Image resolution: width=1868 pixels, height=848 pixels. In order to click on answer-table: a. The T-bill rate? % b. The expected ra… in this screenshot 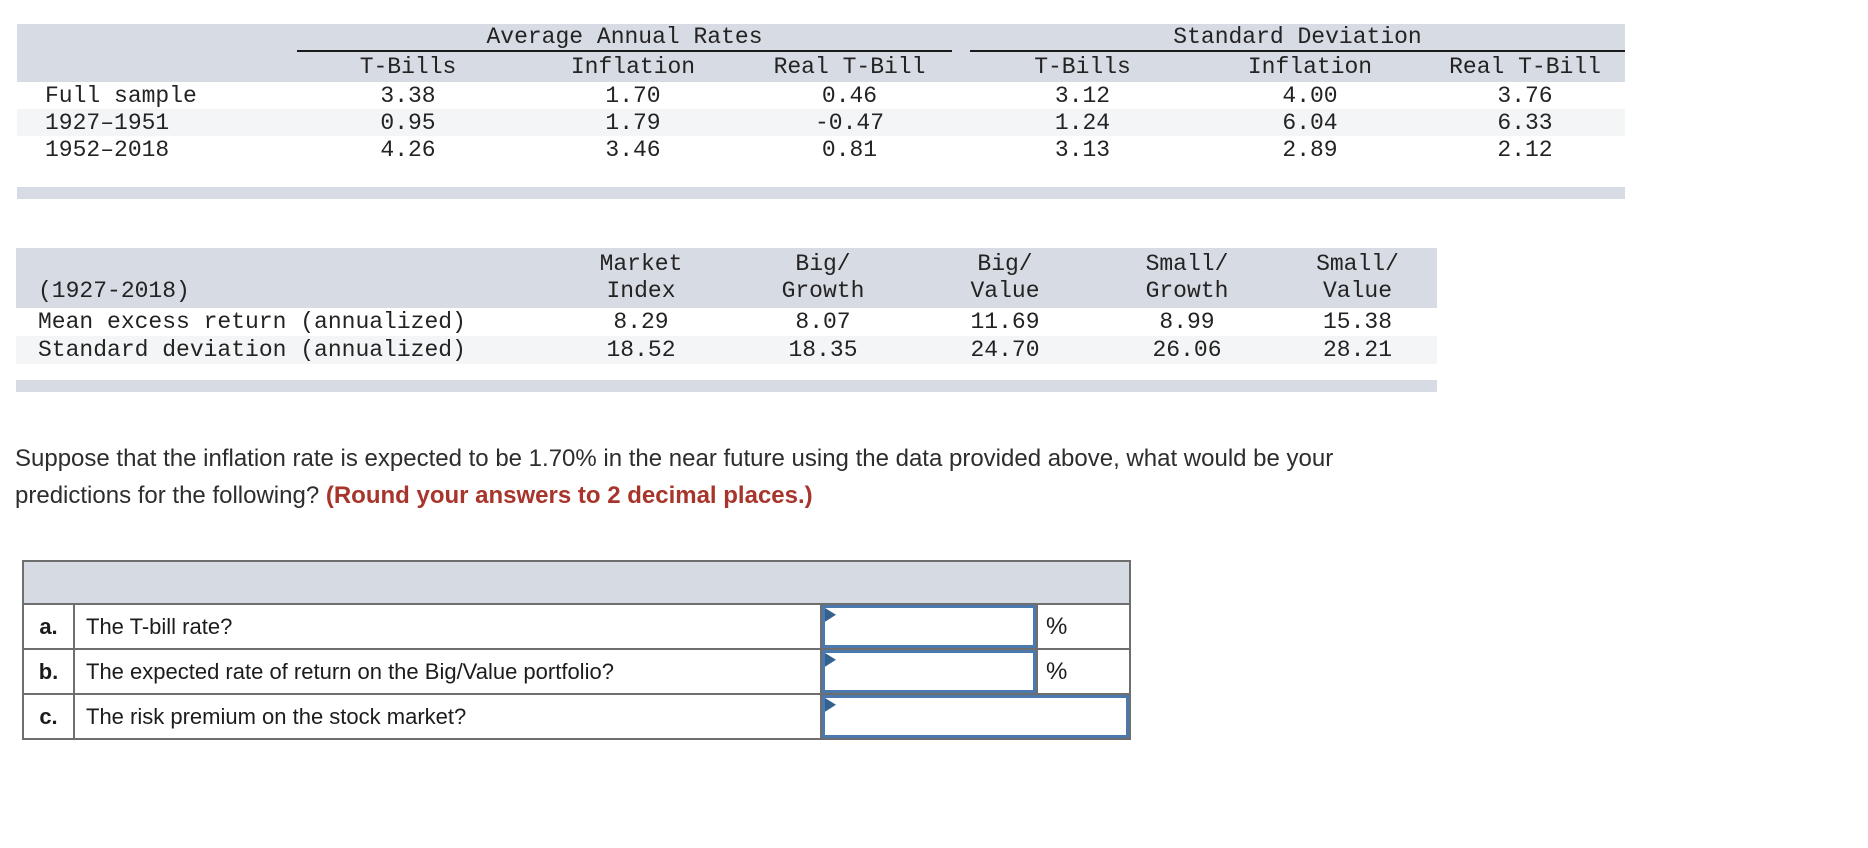, I will do `click(576, 650)`.